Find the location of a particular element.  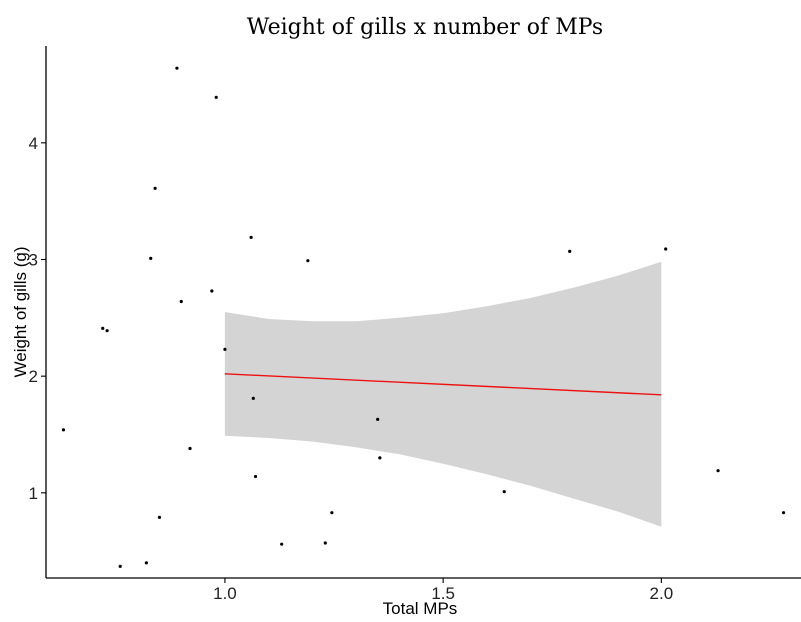

regression-line is located at coordinates (443, 384).